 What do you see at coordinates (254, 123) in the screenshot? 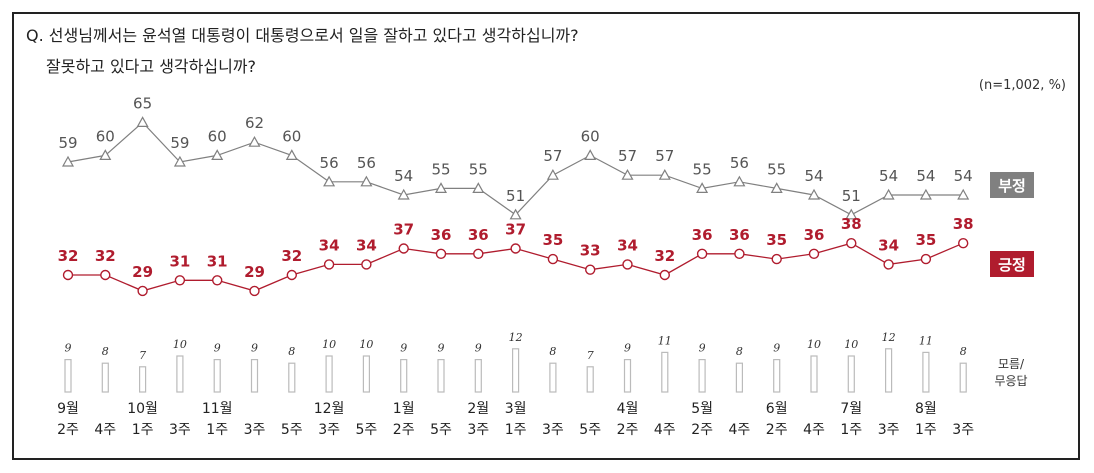
I see `negative-value-label: 62` at bounding box center [254, 123].